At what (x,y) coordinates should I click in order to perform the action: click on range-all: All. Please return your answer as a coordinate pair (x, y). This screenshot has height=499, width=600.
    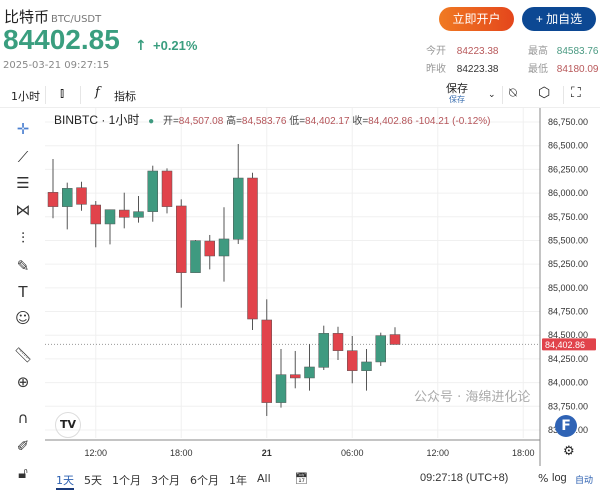
    Looking at the image, I should click on (264, 478).